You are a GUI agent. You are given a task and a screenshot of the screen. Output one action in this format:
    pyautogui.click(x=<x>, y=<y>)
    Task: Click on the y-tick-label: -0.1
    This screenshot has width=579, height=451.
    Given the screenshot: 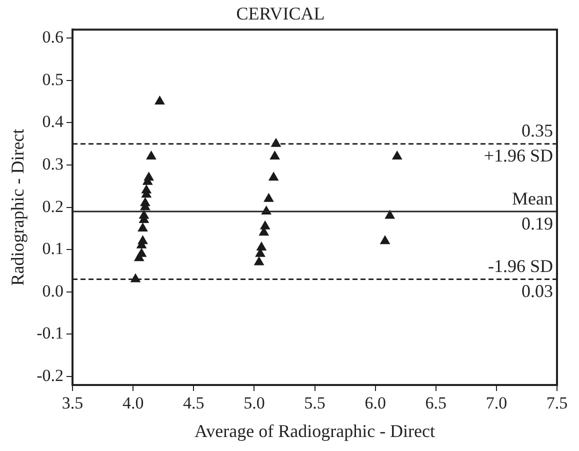 What is the action you would take?
    pyautogui.click(x=50, y=333)
    